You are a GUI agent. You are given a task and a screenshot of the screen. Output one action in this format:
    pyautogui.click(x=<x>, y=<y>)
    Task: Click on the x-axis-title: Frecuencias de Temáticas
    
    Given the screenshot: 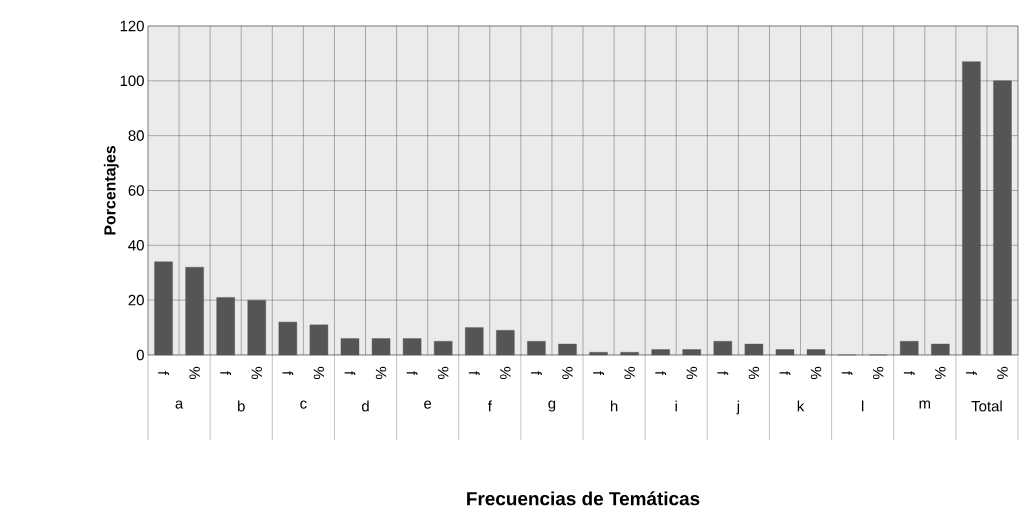 What is the action you would take?
    pyautogui.click(x=583, y=498)
    